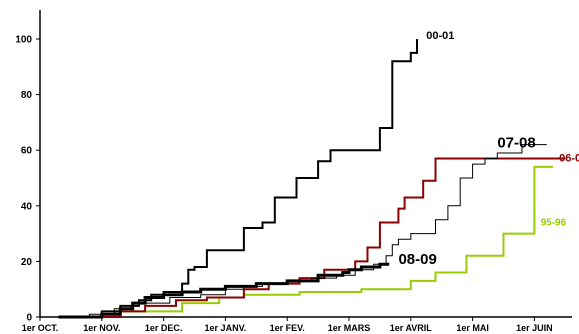  I want to click on x-tick-label: 1er AVRIL, so click(411, 328).